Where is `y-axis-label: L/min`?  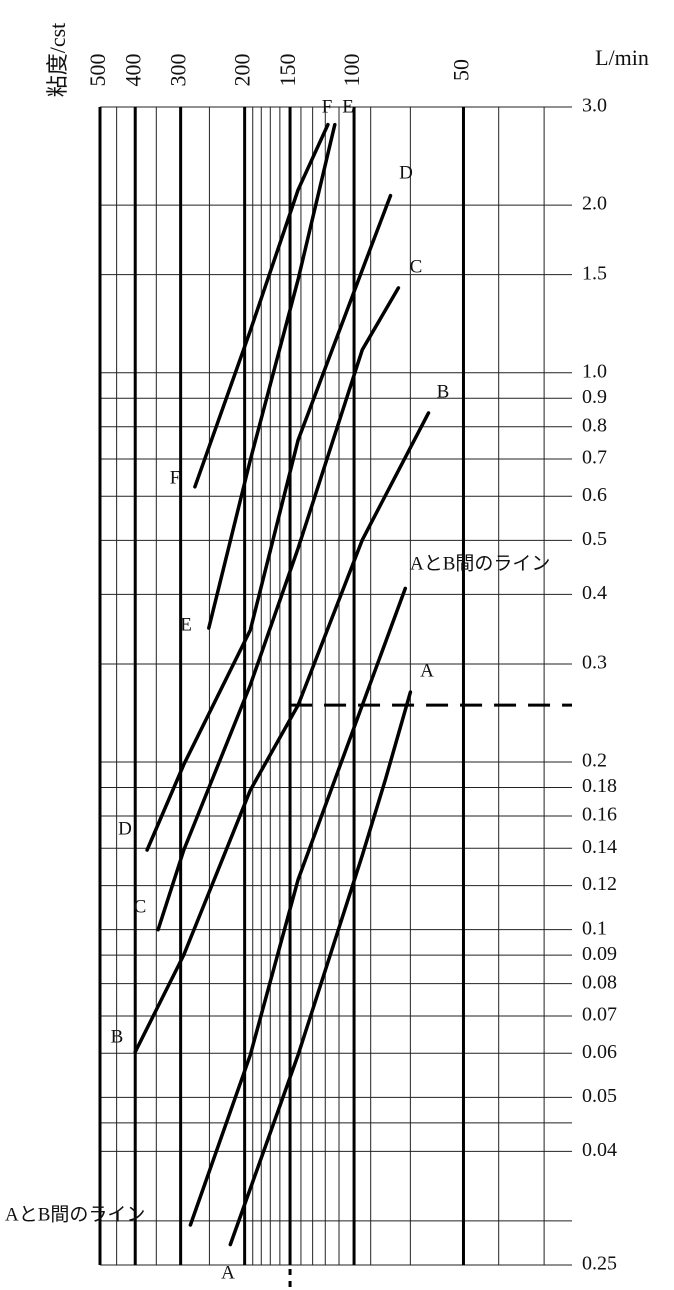 y-axis-label: L/min is located at coordinates (622, 57).